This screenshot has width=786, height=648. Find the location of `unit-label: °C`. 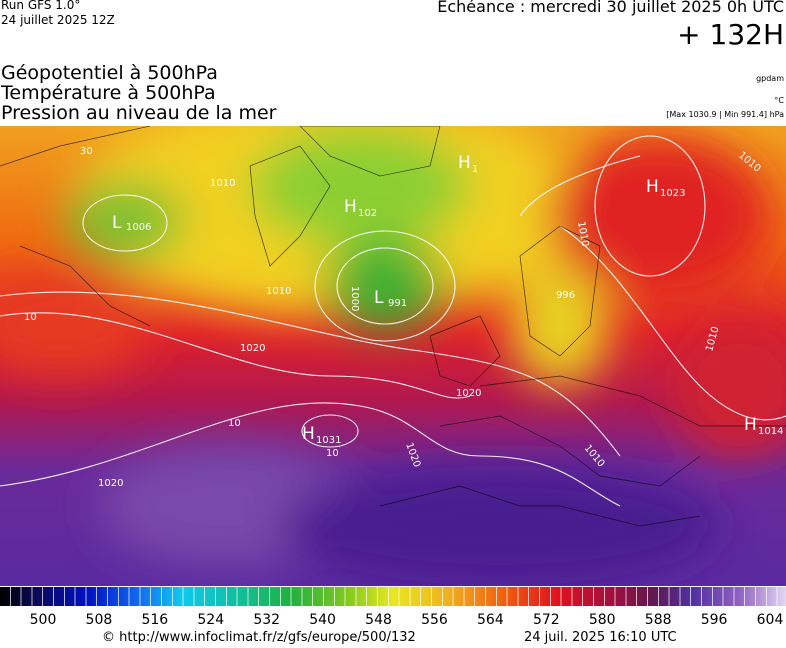

unit-label: °C is located at coordinates (779, 100).